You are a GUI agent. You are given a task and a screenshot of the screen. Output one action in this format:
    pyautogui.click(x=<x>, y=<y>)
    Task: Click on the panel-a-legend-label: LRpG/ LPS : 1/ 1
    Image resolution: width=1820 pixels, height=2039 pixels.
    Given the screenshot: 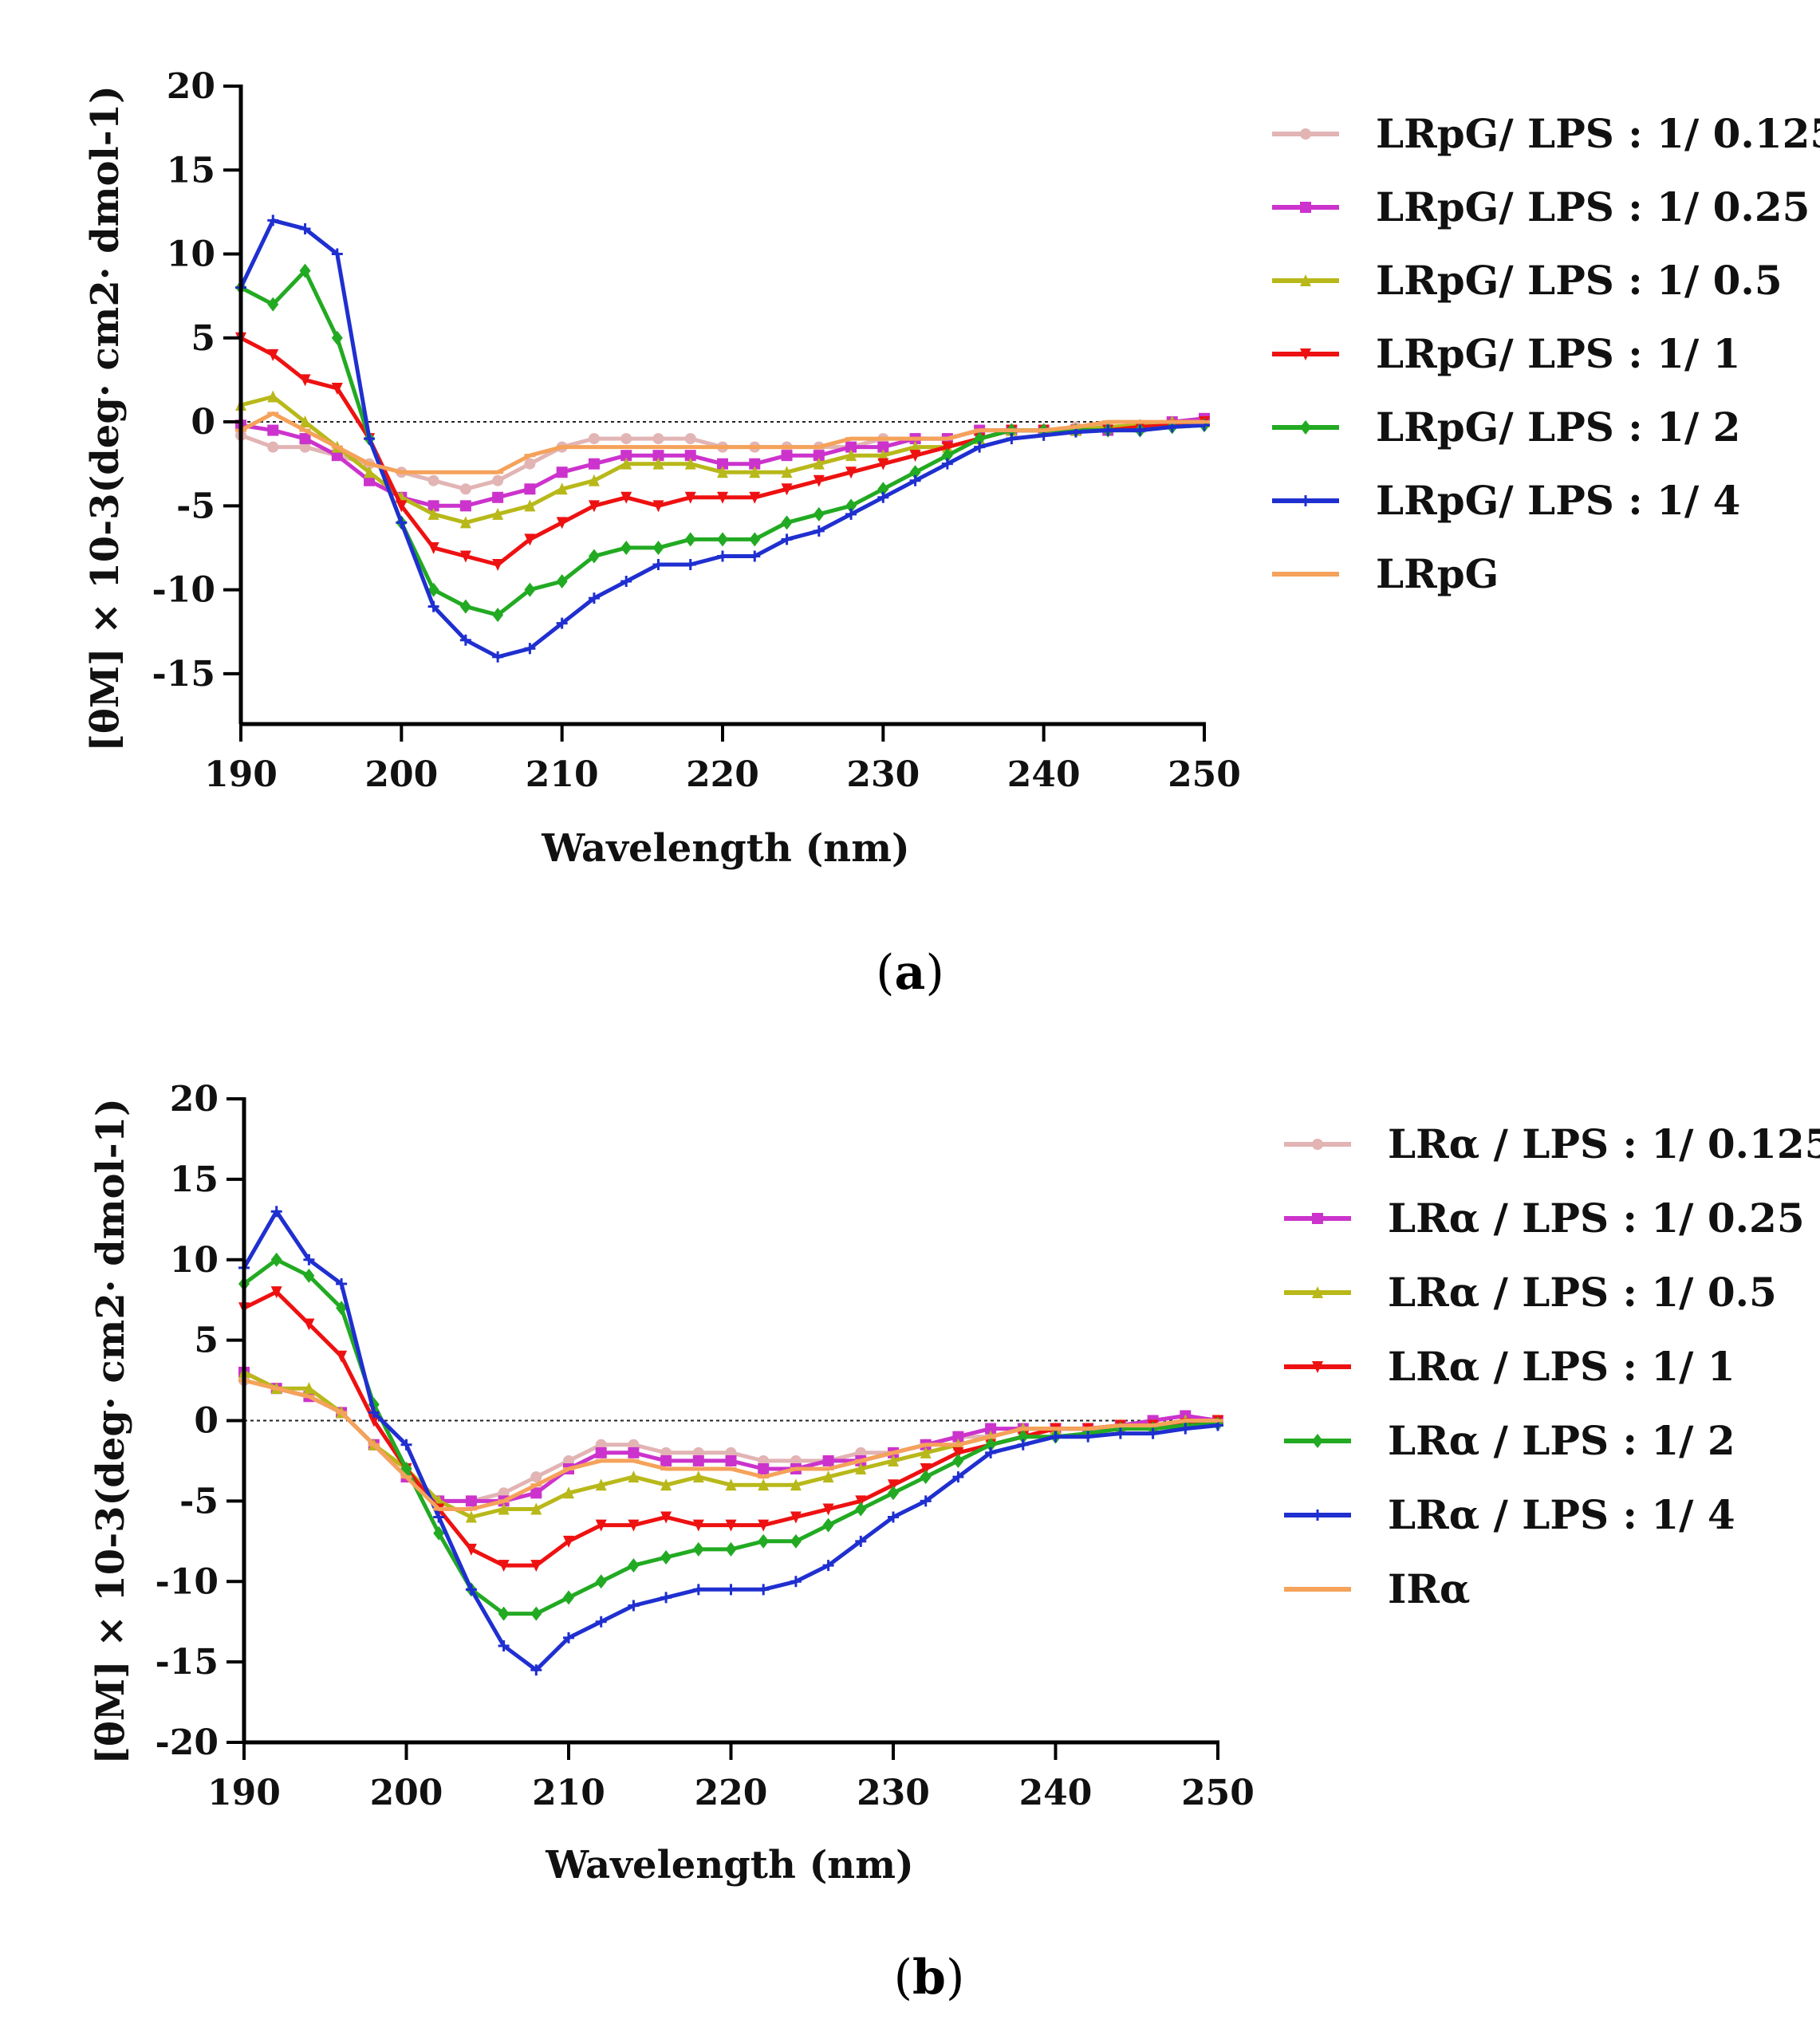 What is the action you would take?
    pyautogui.click(x=1558, y=354)
    